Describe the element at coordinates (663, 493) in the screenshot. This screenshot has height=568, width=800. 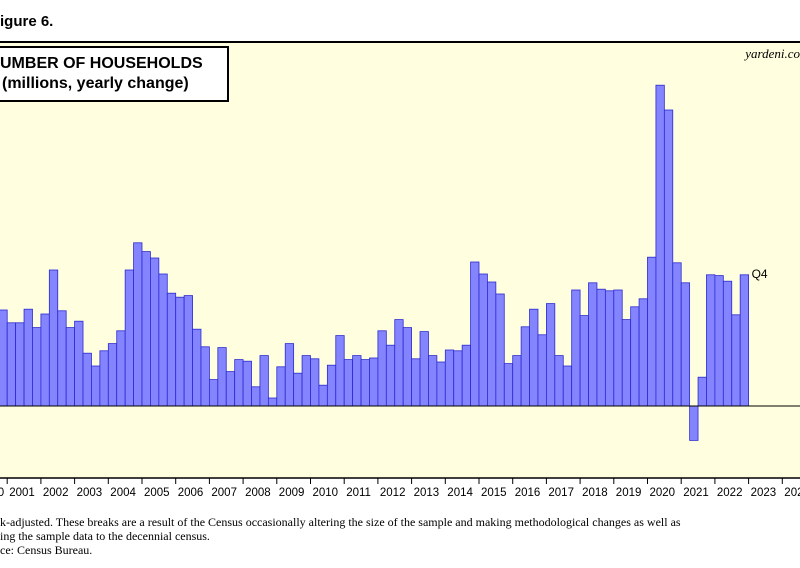
I see `x-tick-label: 2020` at that location.